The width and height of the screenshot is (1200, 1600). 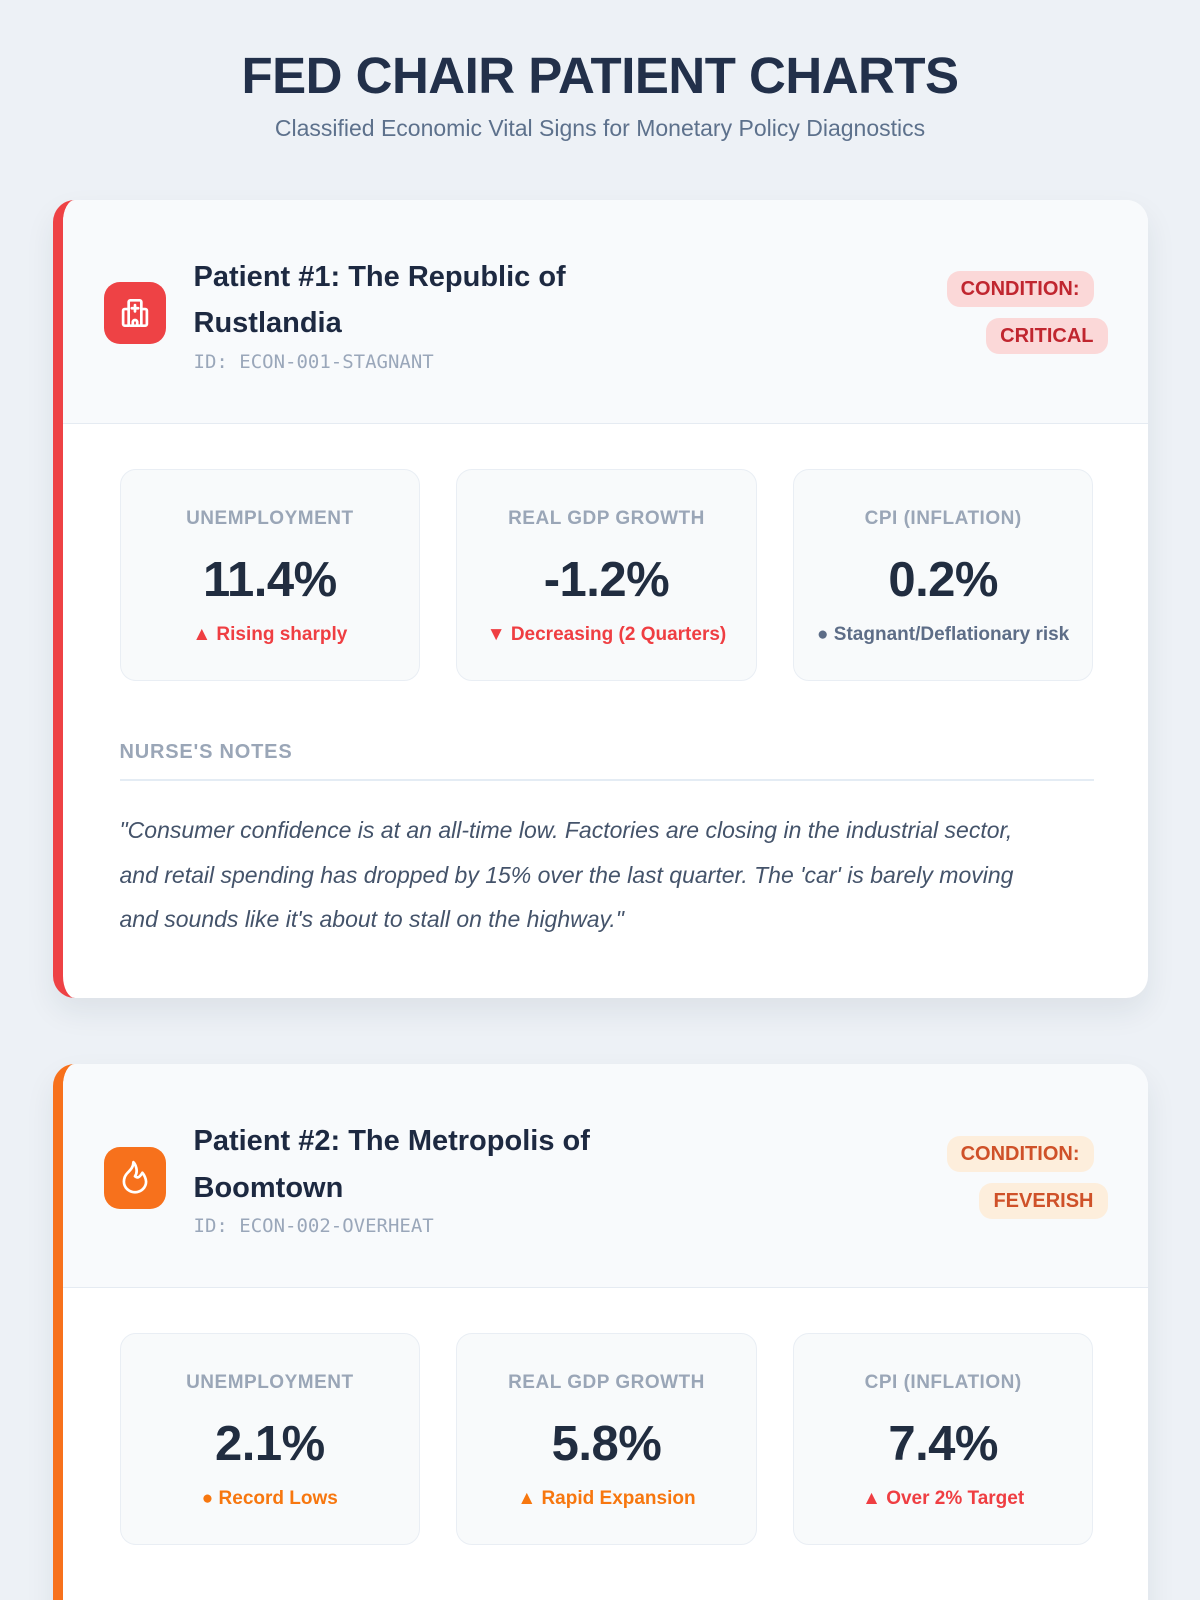 What do you see at coordinates (134, 1177) in the screenshot?
I see `flame-icon` at bounding box center [134, 1177].